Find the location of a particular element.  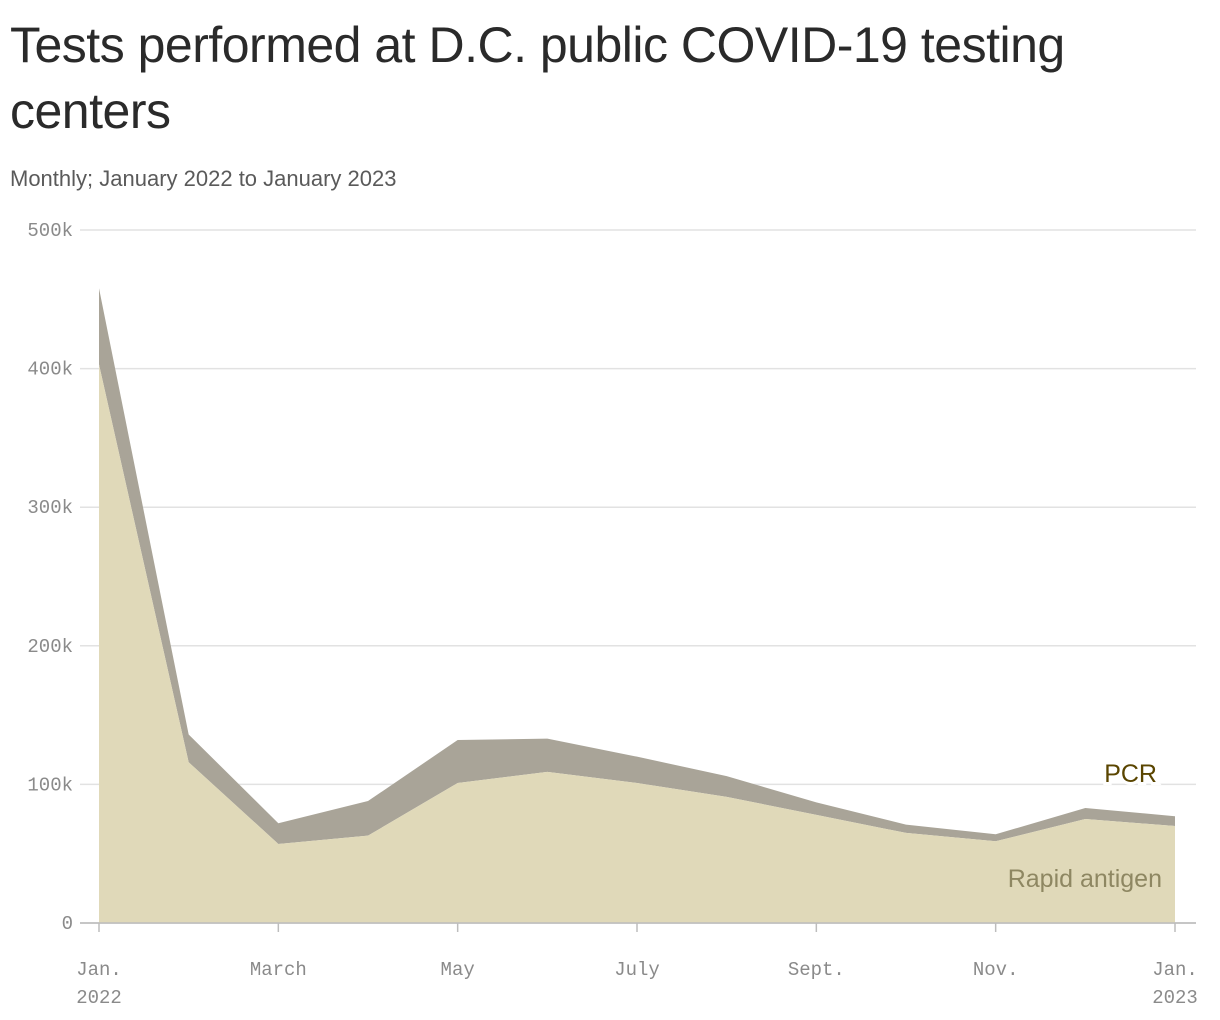

y-tick-label: 300k is located at coordinates (50, 508).